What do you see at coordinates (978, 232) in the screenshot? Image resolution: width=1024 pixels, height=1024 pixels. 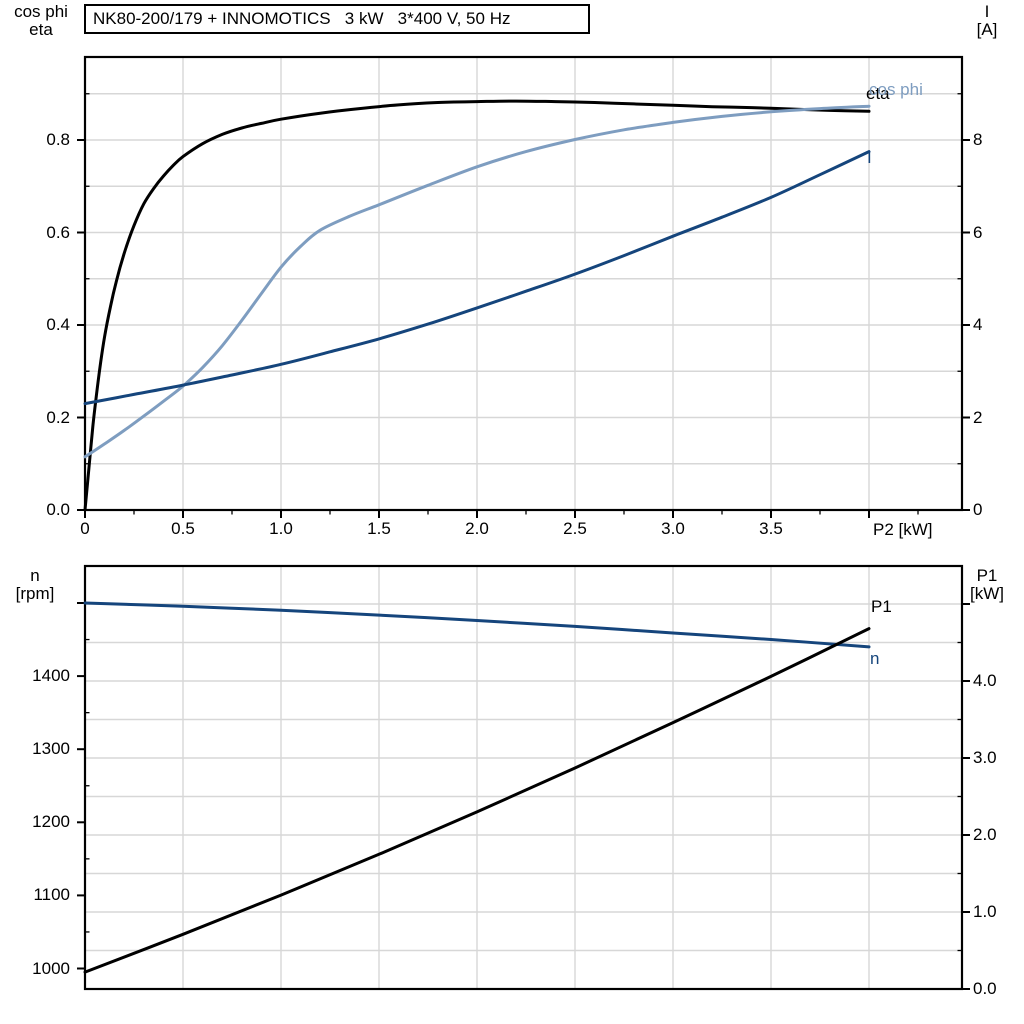 I see `right-axis-tick-label: 6` at bounding box center [978, 232].